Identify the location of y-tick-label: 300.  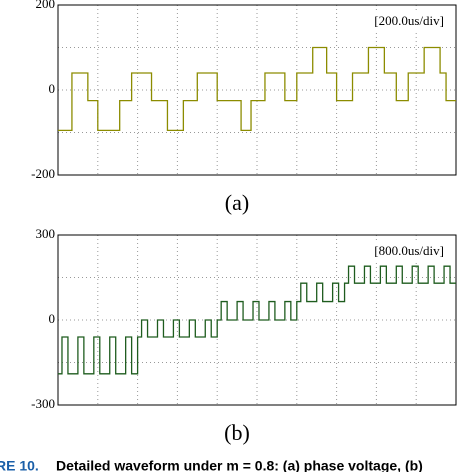
(46, 233).